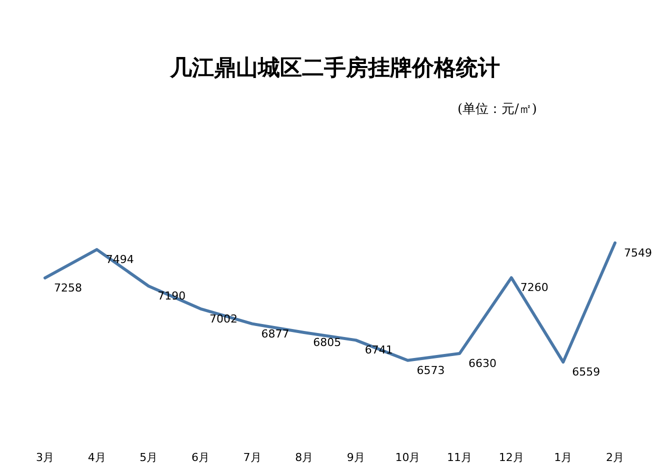 This screenshot has width=660, height=475. What do you see at coordinates (252, 457) in the screenshot?
I see `x-tick-label: 7月` at bounding box center [252, 457].